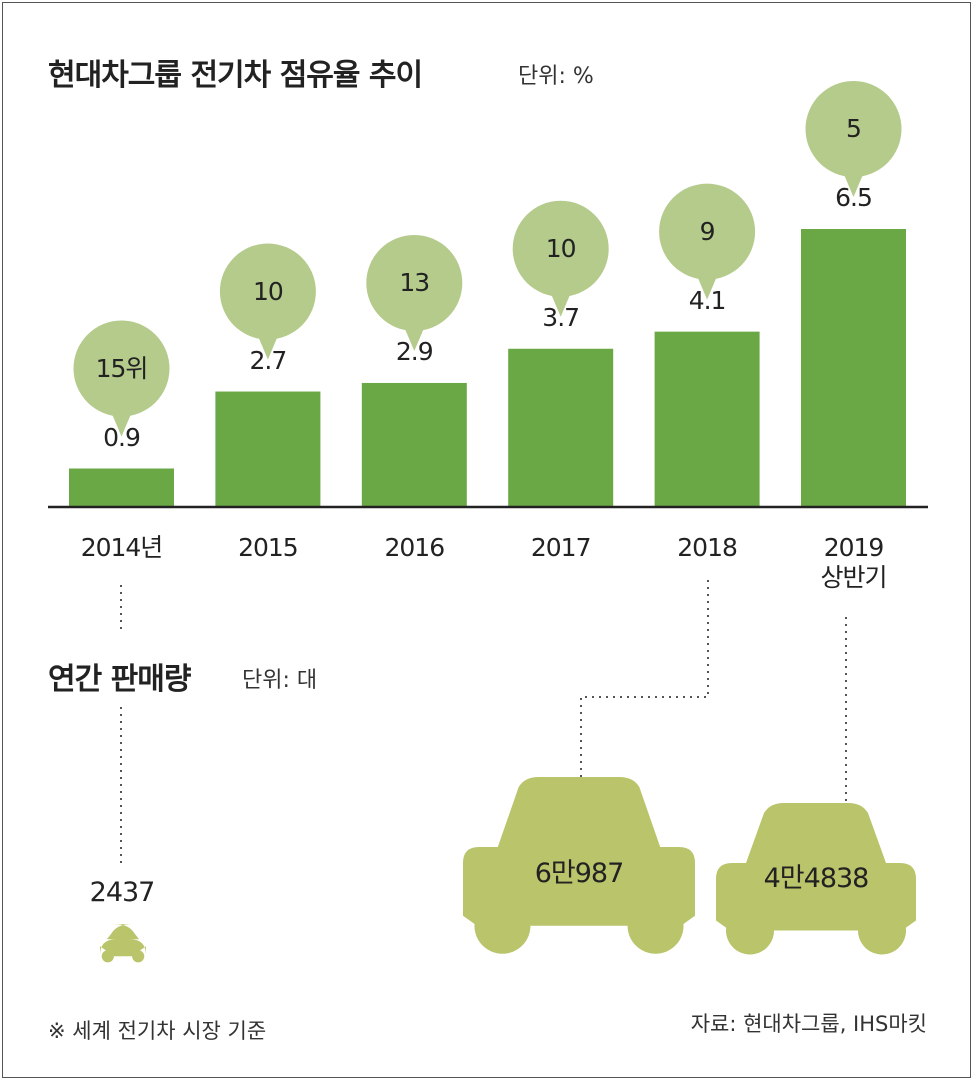 Image resolution: width=975 pixels, height=1082 pixels. I want to click on category-label: 2016, so click(414, 547).